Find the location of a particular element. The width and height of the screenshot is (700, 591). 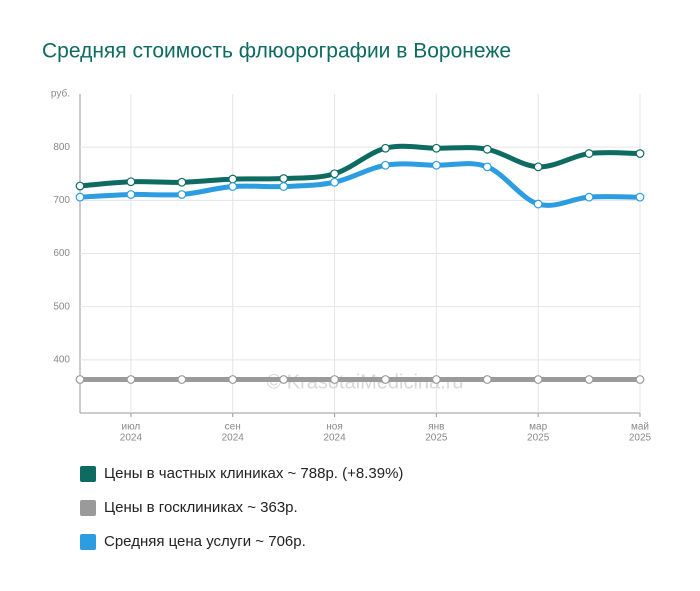

x-tick-label: мар is located at coordinates (538, 427).